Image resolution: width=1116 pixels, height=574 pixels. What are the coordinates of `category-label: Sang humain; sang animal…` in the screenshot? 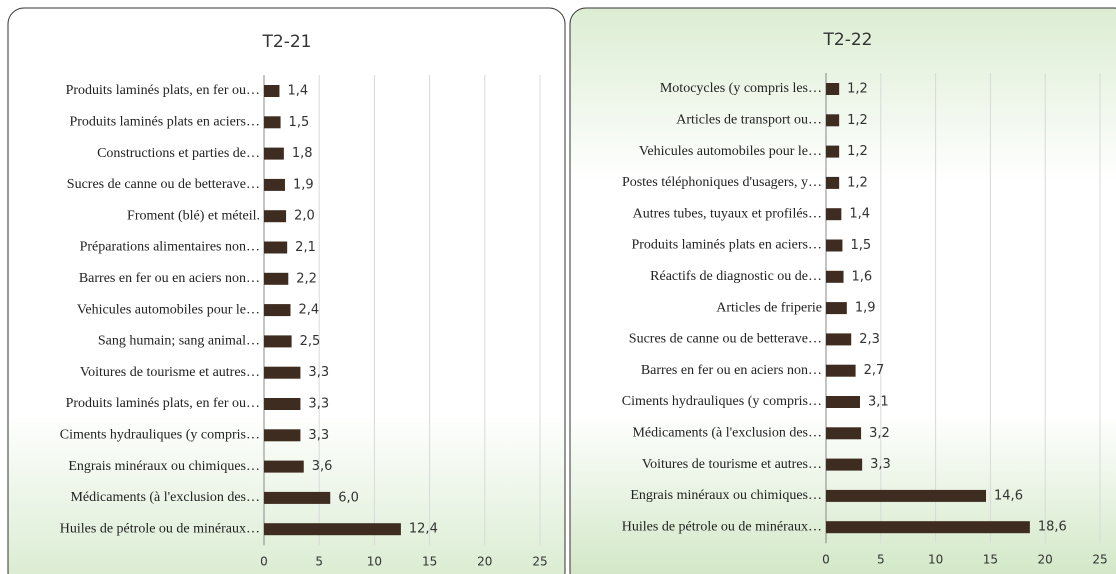 It's located at (179, 341).